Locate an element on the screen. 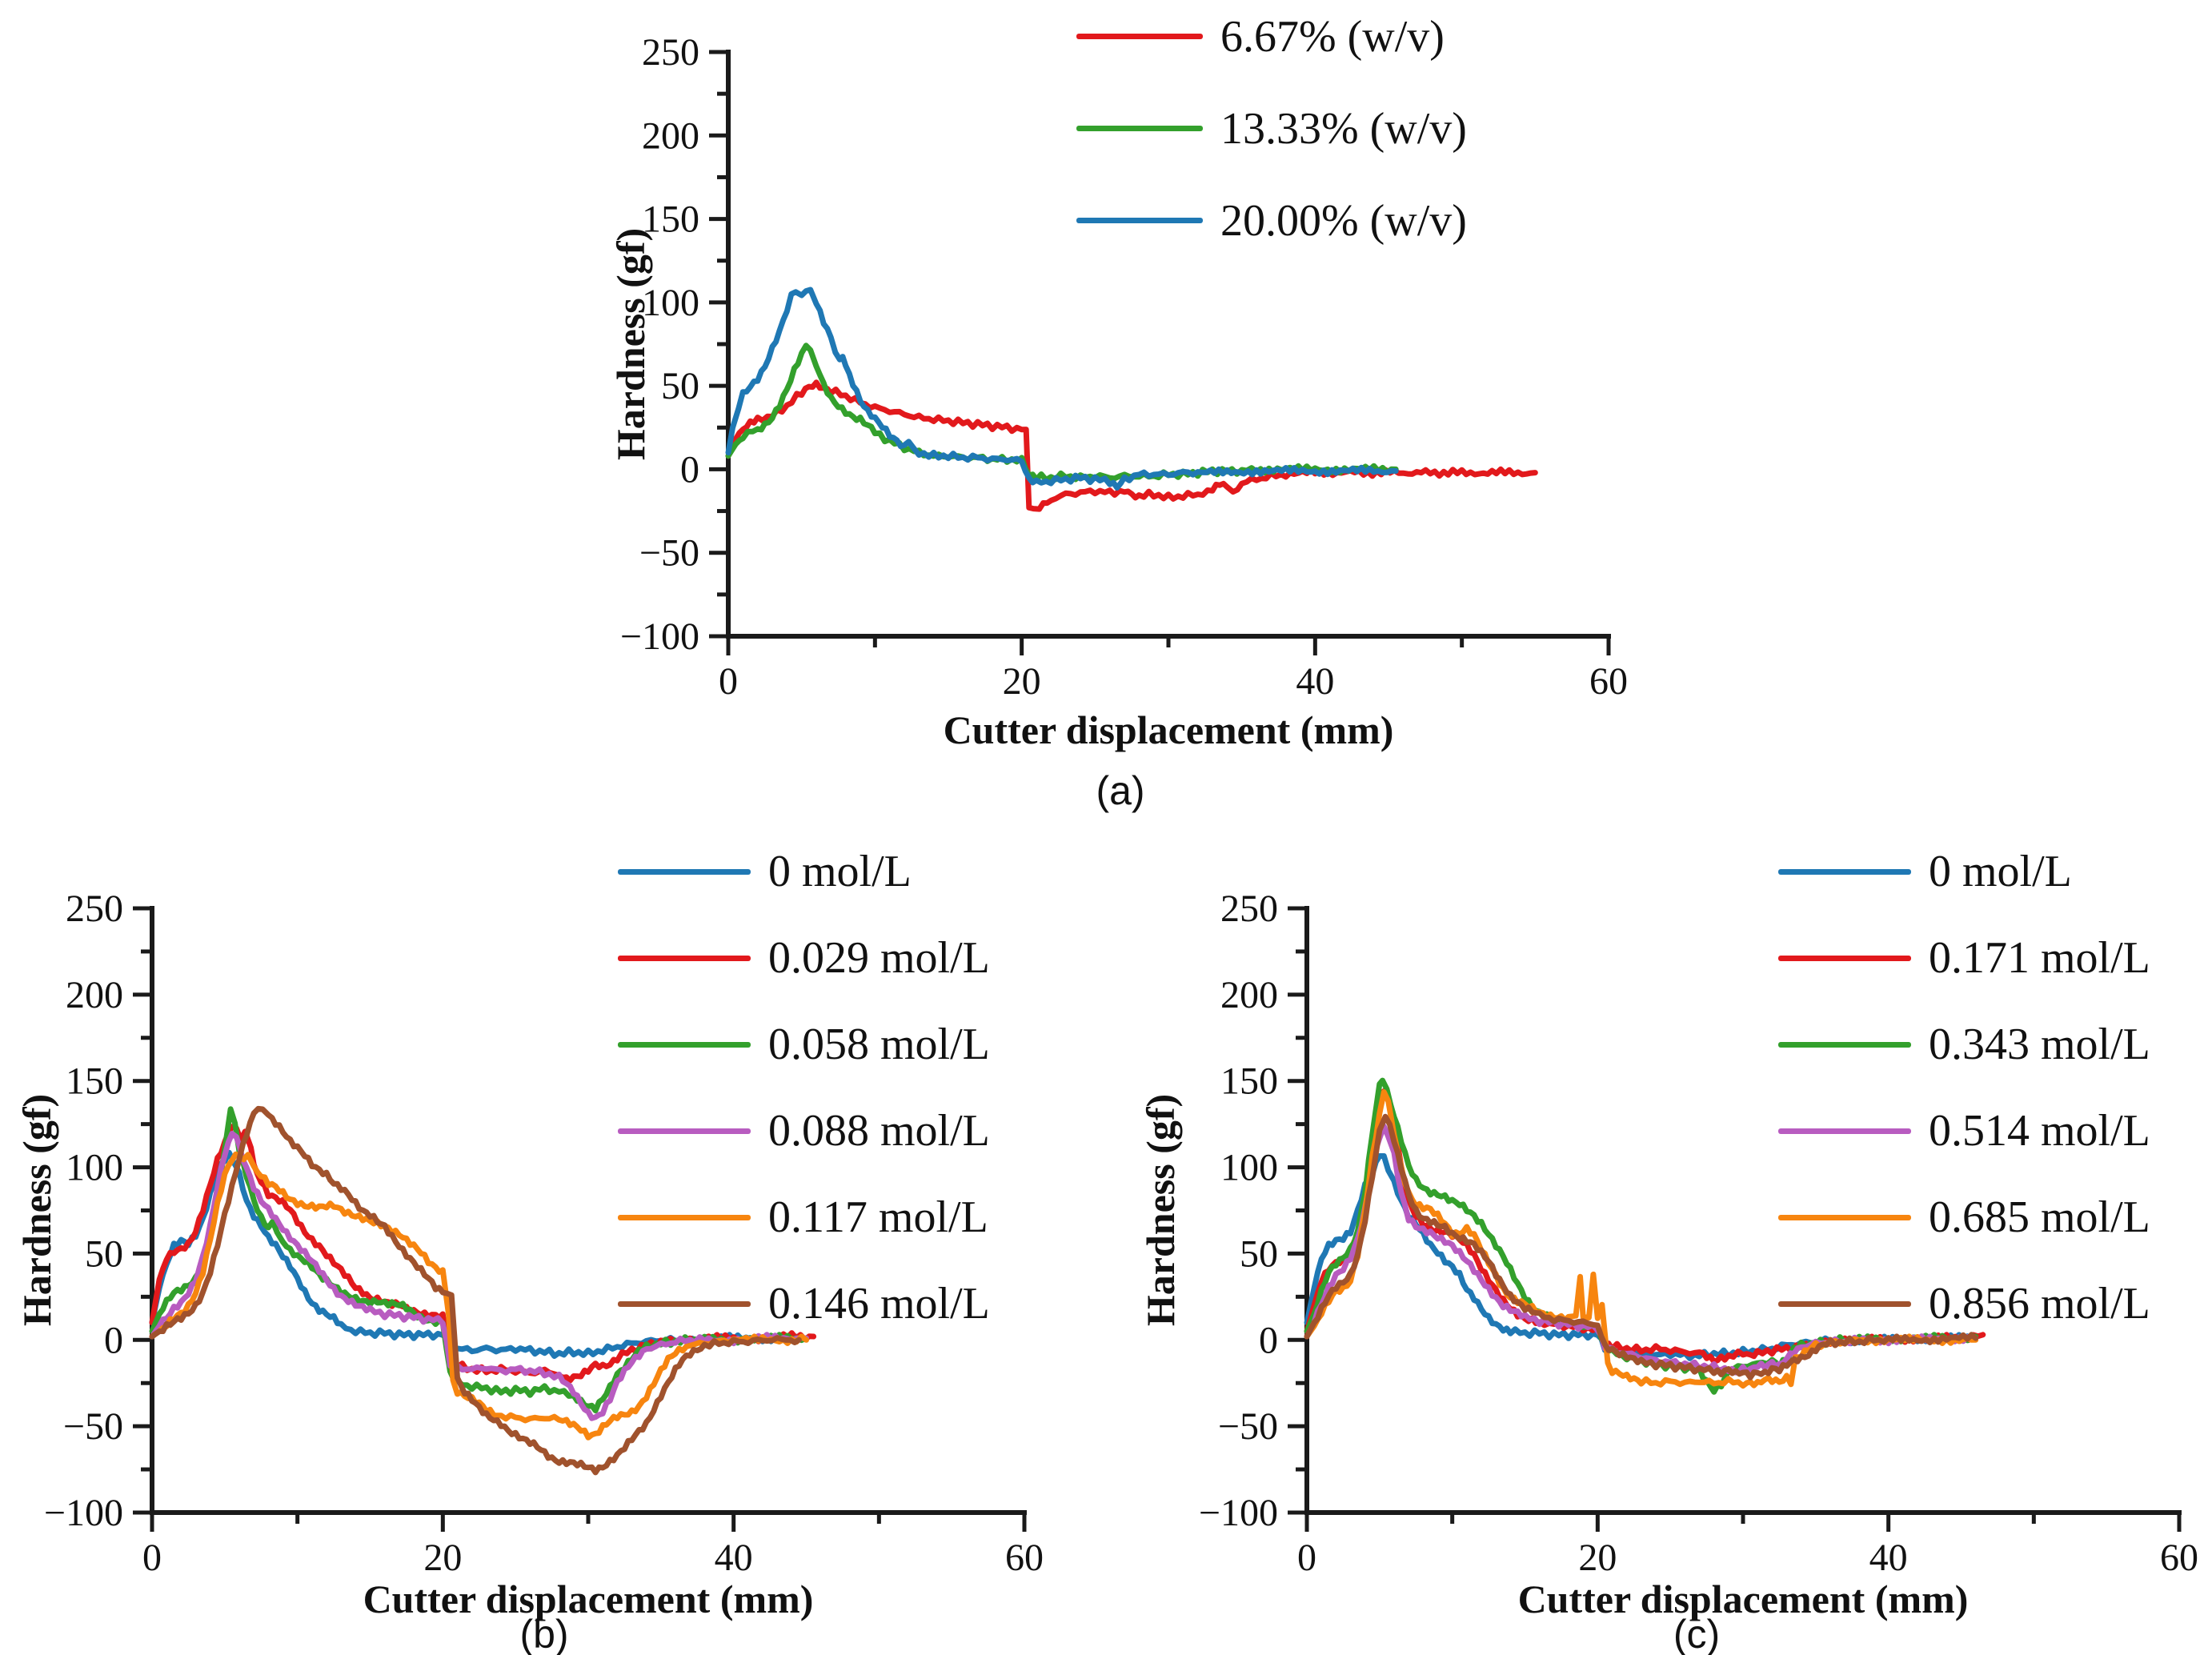 The height and width of the screenshot is (1655, 2212). legend-item: 20.00% (w/v) is located at coordinates (1271, 220).